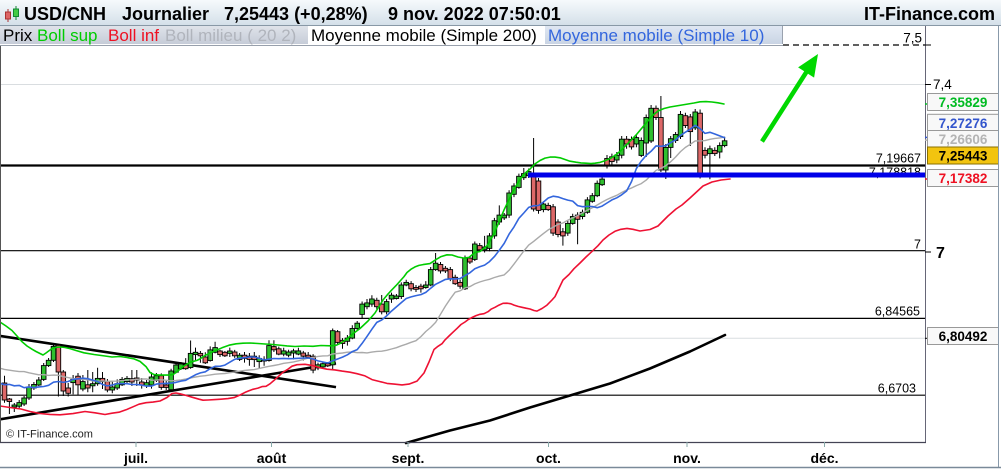 The width and height of the screenshot is (1001, 469). I want to click on svg-text: oct., so click(548, 458).